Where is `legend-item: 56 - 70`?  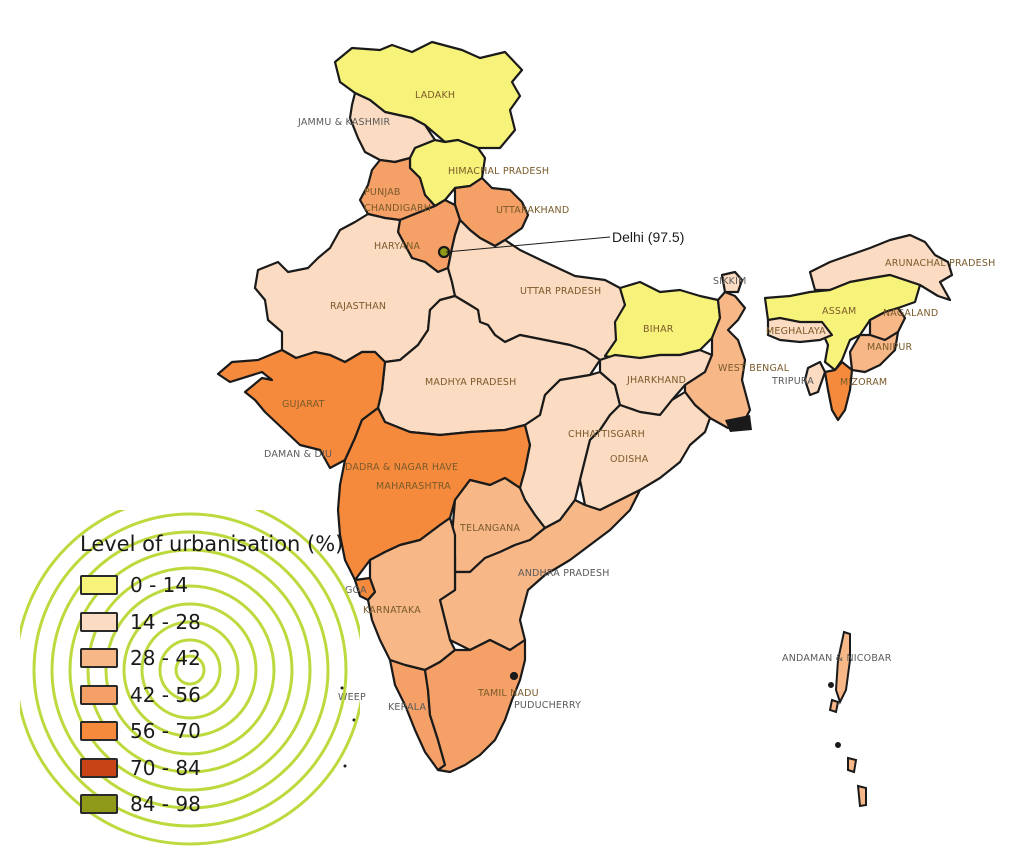
legend-item: 56 - 70 is located at coordinates (140, 731).